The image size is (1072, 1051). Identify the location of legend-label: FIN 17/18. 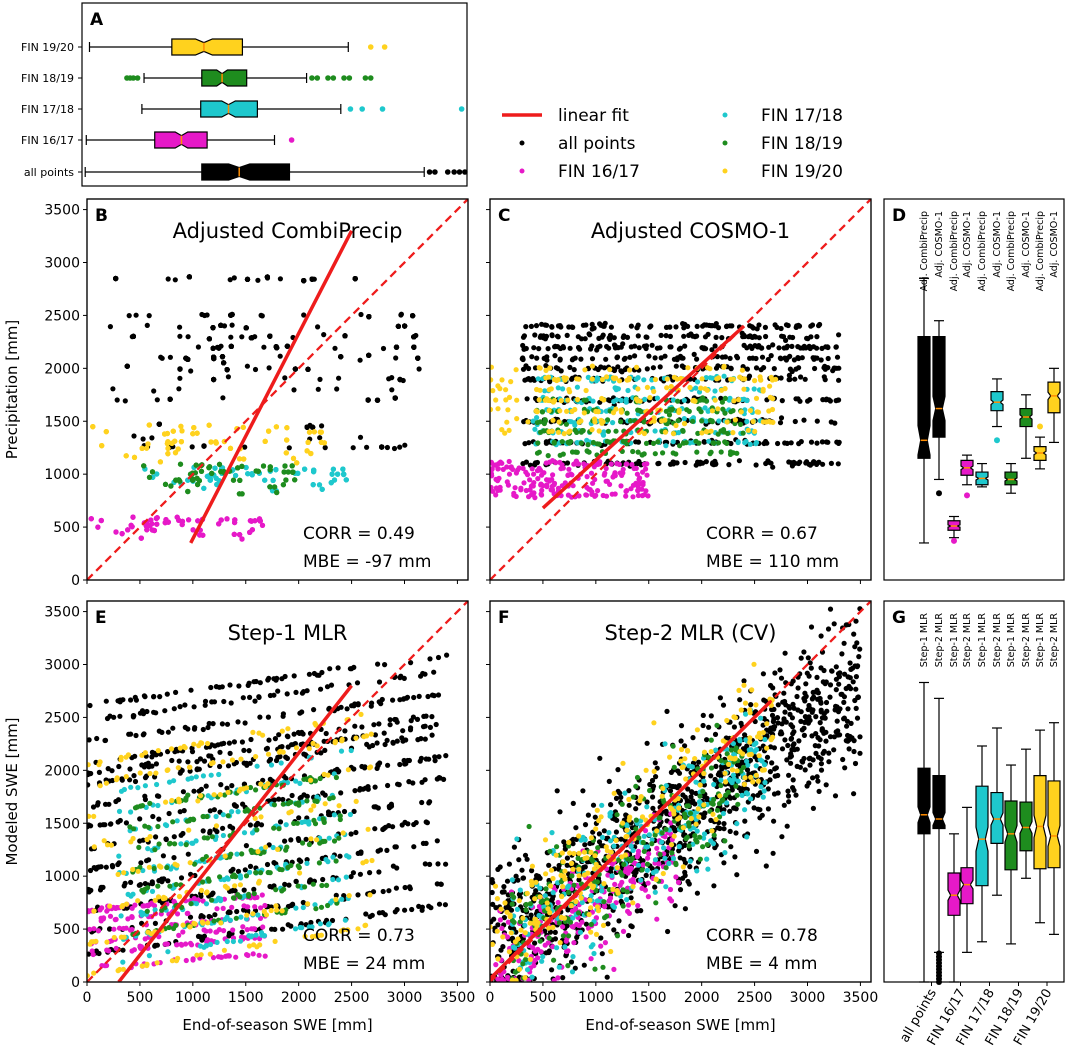
(802, 116).